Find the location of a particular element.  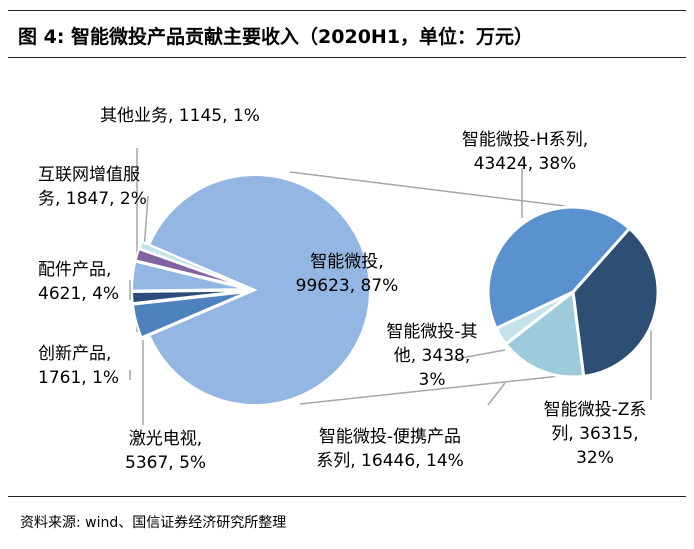

slice-h is located at coordinates (559, 268).